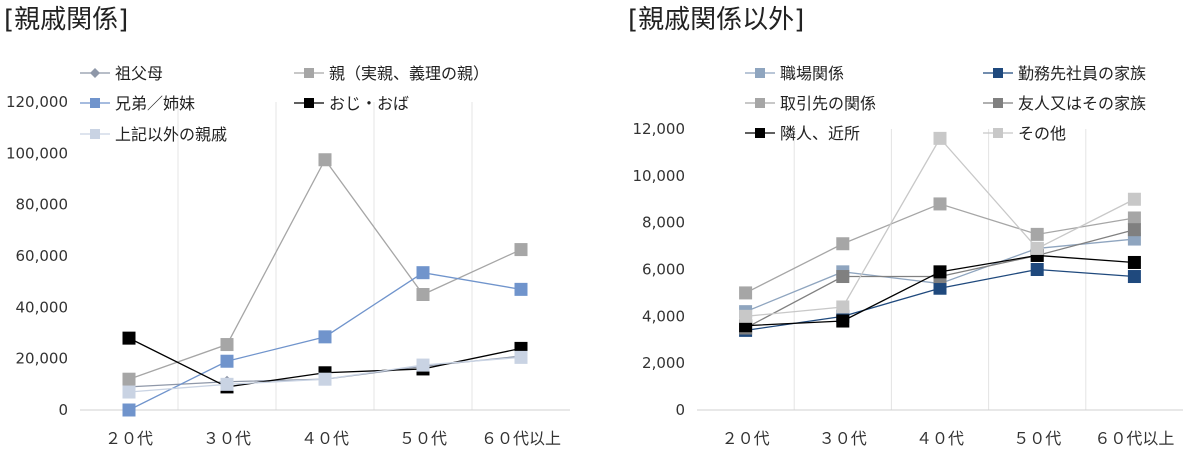 The height and width of the screenshot is (465, 1200). I want to click on legend-entry: 上記以外の親戚, so click(153, 134).